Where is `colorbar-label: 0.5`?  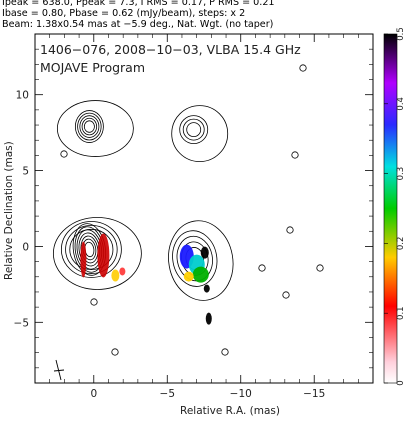 colorbar-label: 0.5 is located at coordinates (401, 34).